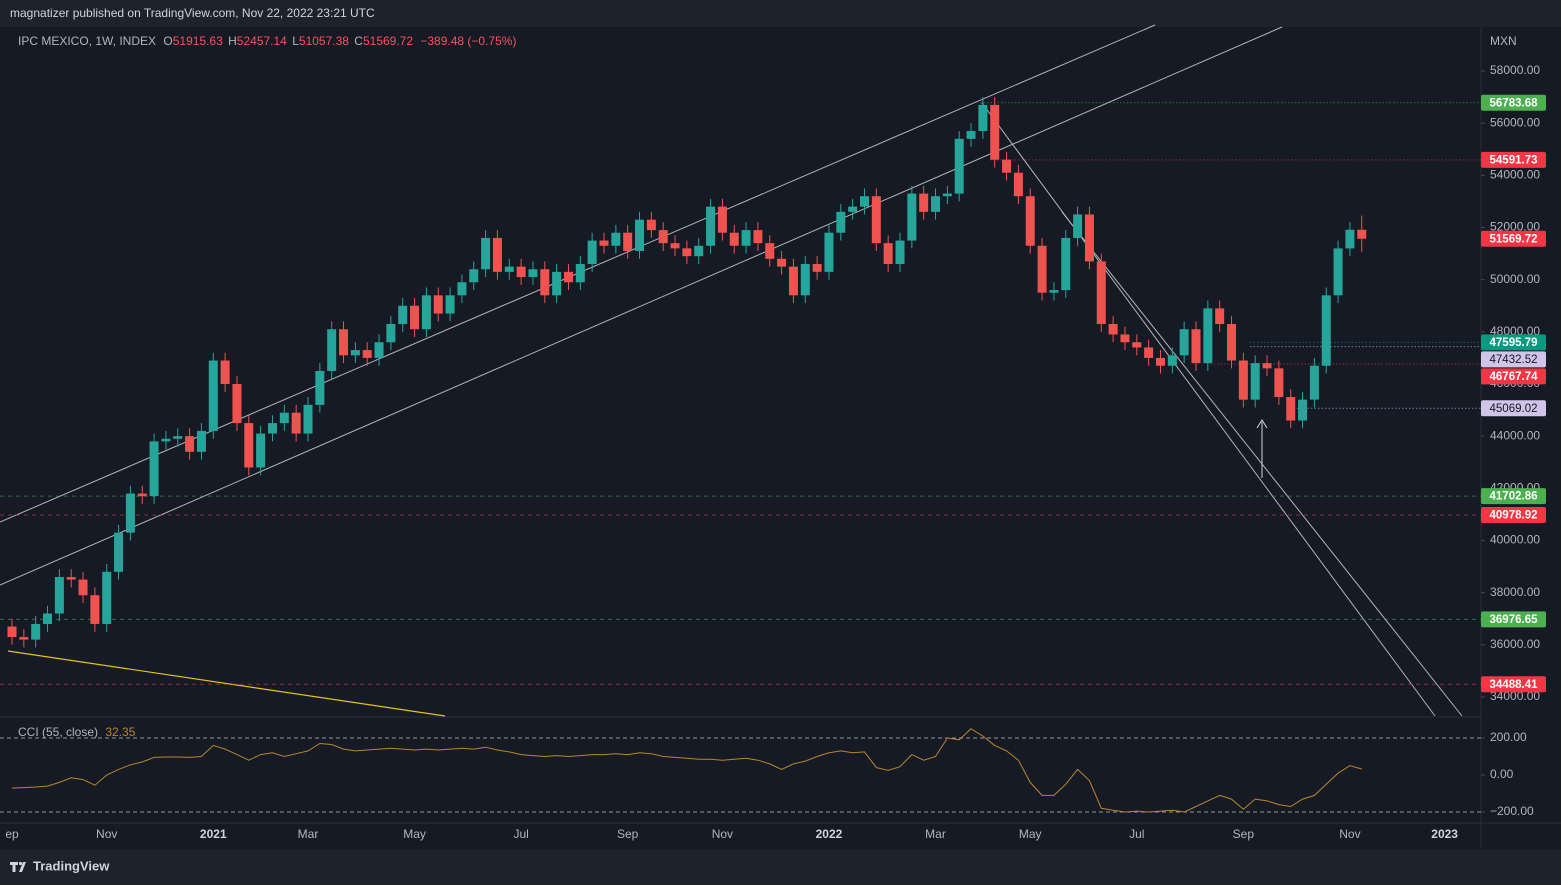  Describe the element at coordinates (20, 863) in the screenshot. I see `logo-dot` at that location.